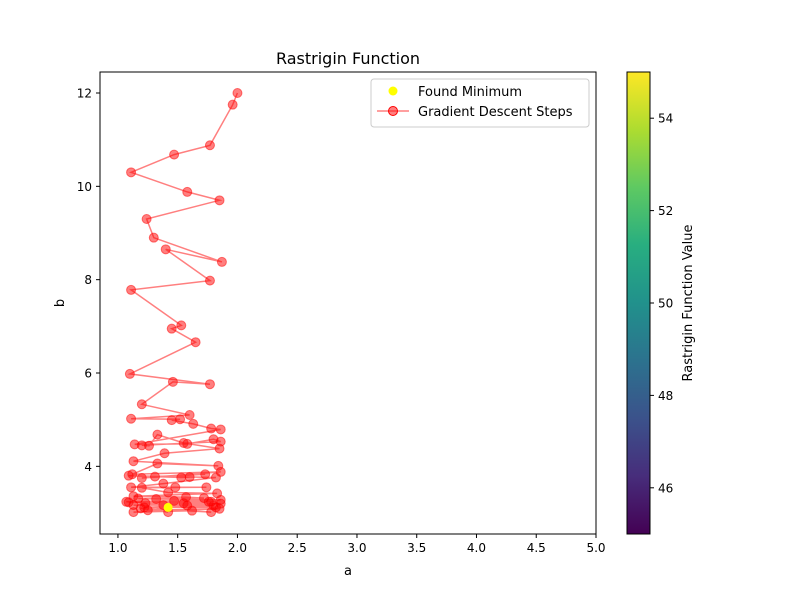 This screenshot has width=800, height=600. What do you see at coordinates (237, 548) in the screenshot?
I see `x-tick-label: 2.0` at bounding box center [237, 548].